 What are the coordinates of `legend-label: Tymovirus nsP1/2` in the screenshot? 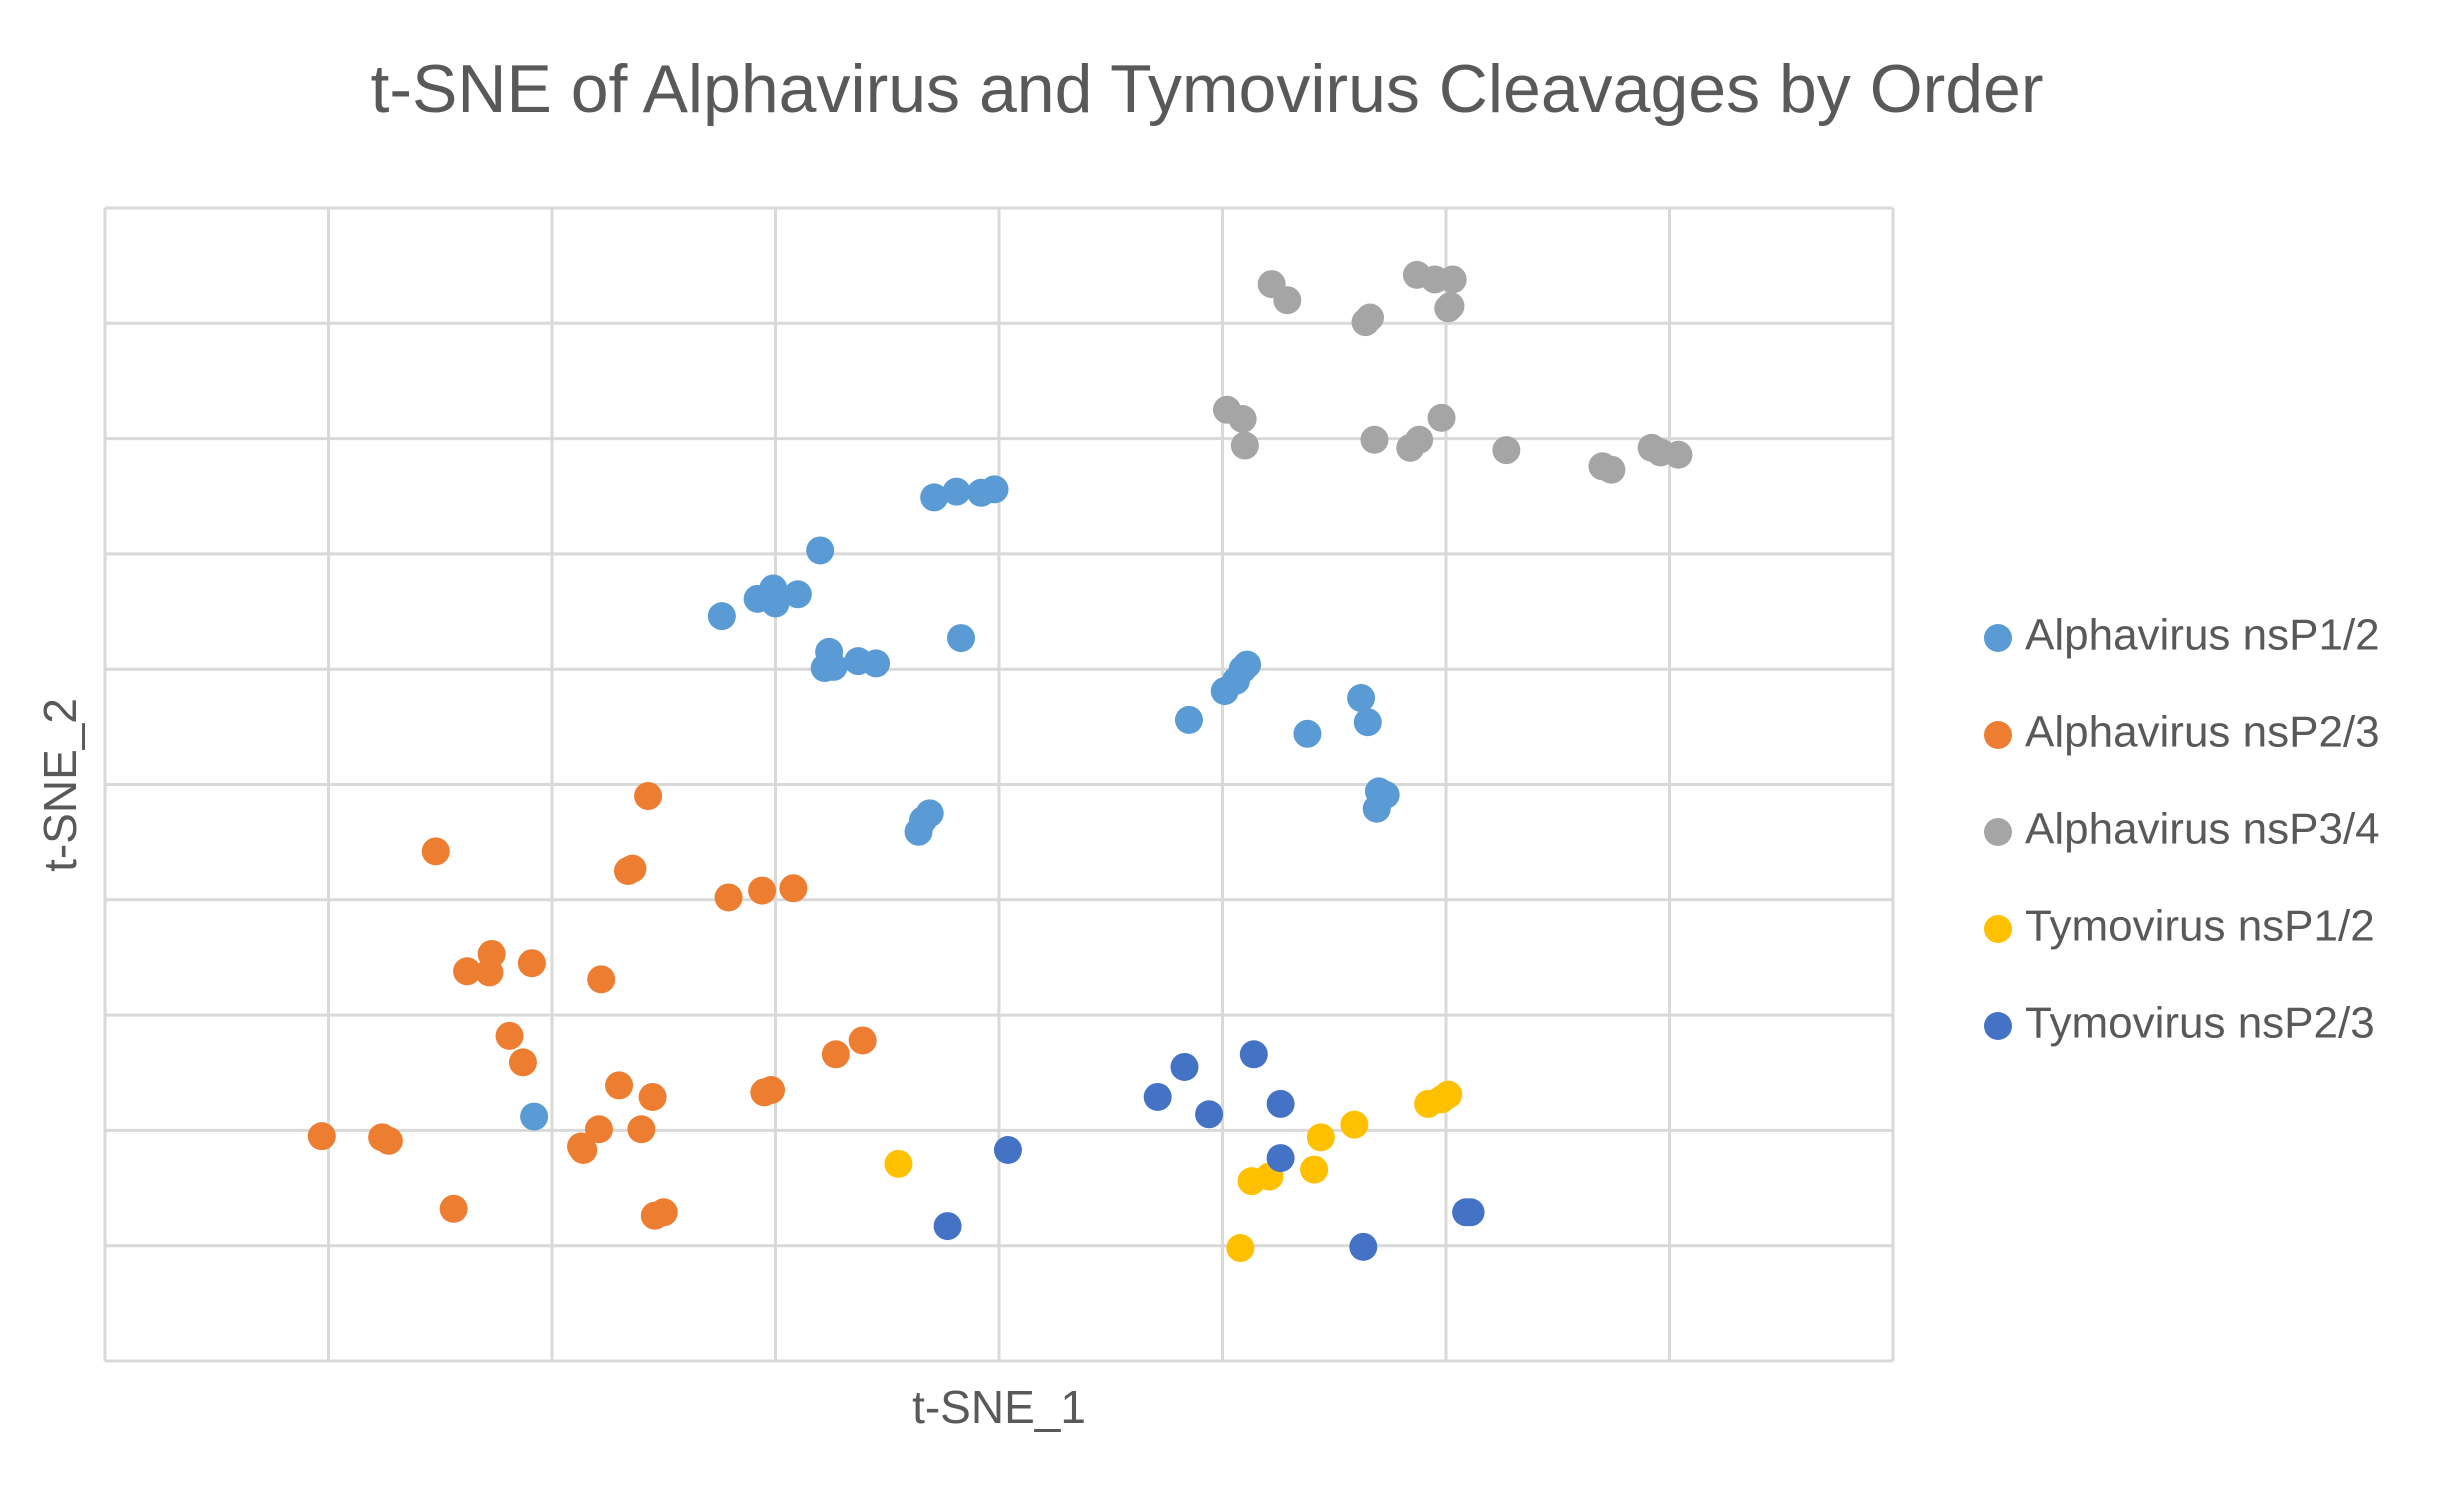 It's located at (2200, 926).